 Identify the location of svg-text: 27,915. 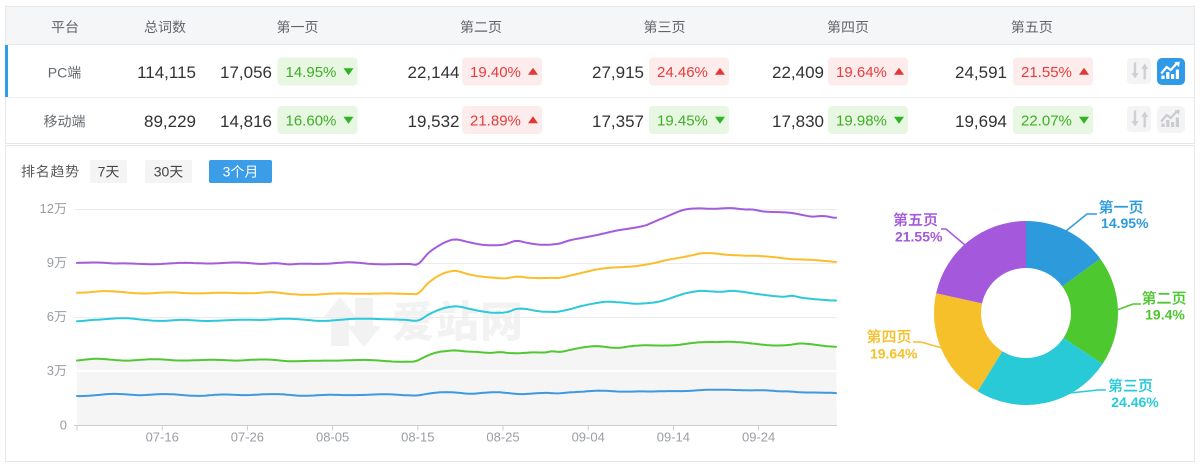
(618, 72).